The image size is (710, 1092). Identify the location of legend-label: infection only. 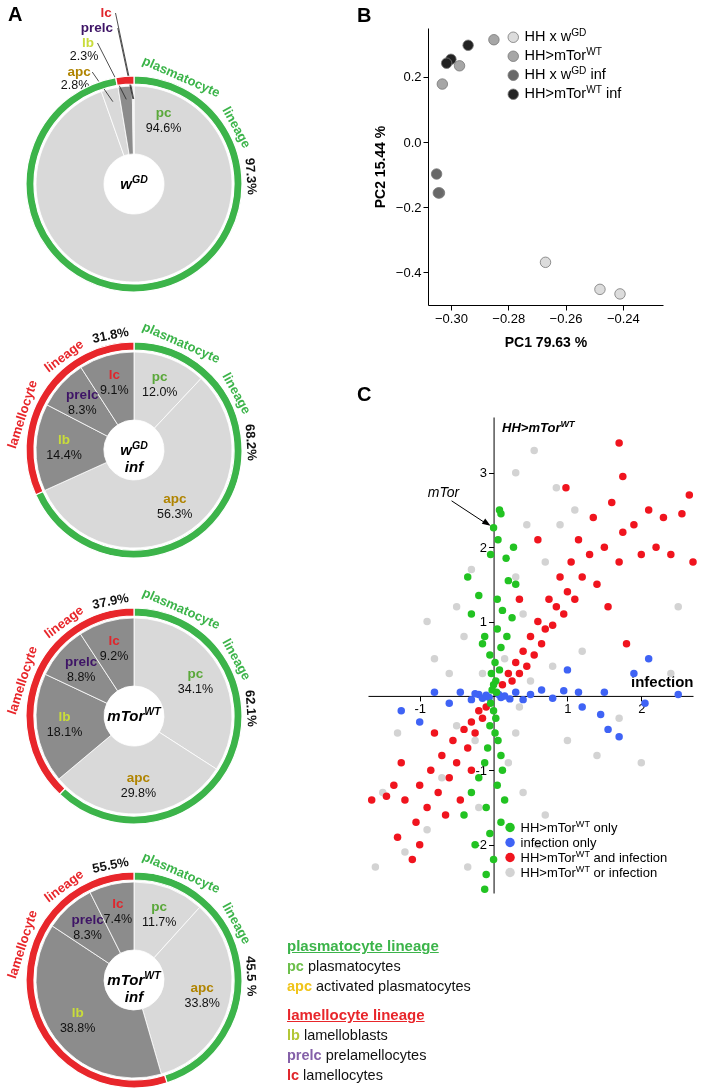
(558, 842).